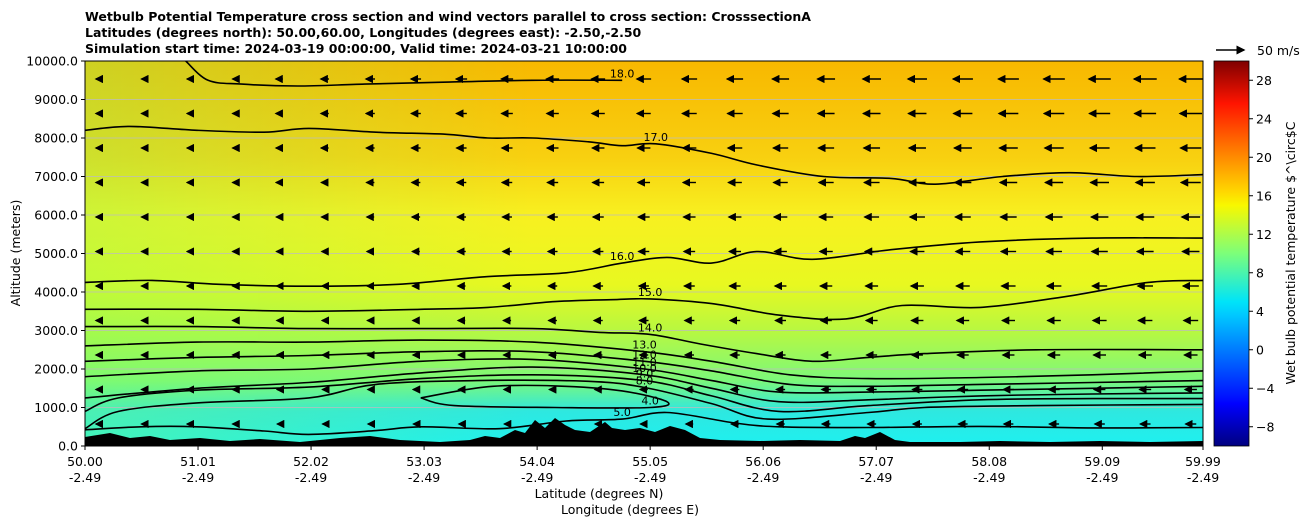 The height and width of the screenshot is (526, 1311). Describe the element at coordinates (56, 99) in the screenshot. I see `y-tick-label: 9000.0` at that location.